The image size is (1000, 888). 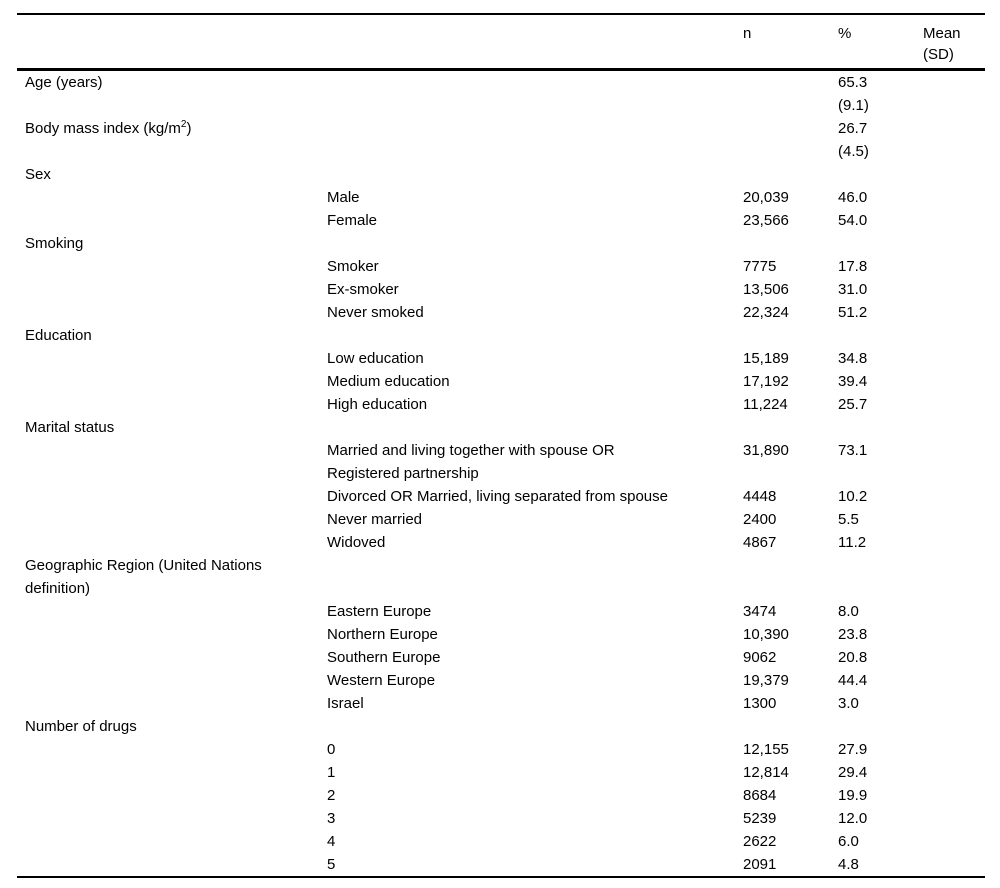 I want to click on percent-value-cell: 17.8, so click(x=880, y=266).